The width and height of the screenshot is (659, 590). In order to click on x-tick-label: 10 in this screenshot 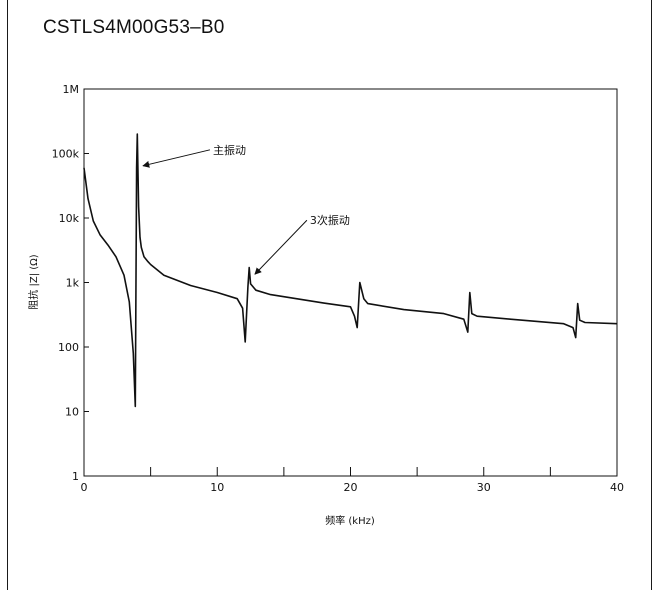, I will do `click(217, 487)`.